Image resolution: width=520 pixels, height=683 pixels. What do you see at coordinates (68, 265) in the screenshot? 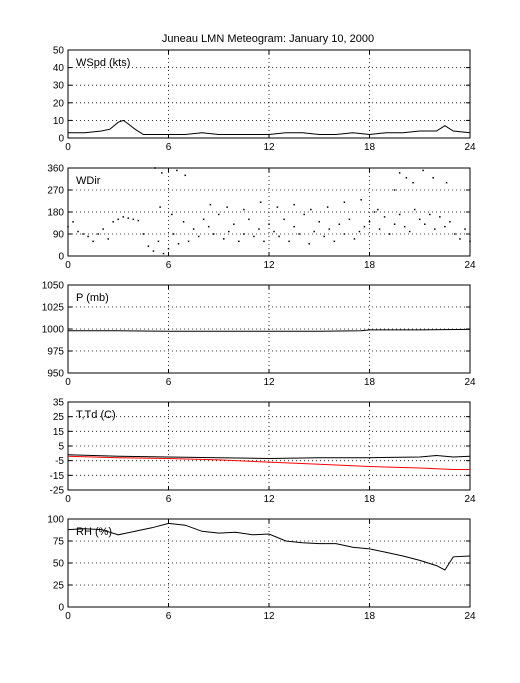
I see `wdir-x-tick-label: 0` at bounding box center [68, 265].